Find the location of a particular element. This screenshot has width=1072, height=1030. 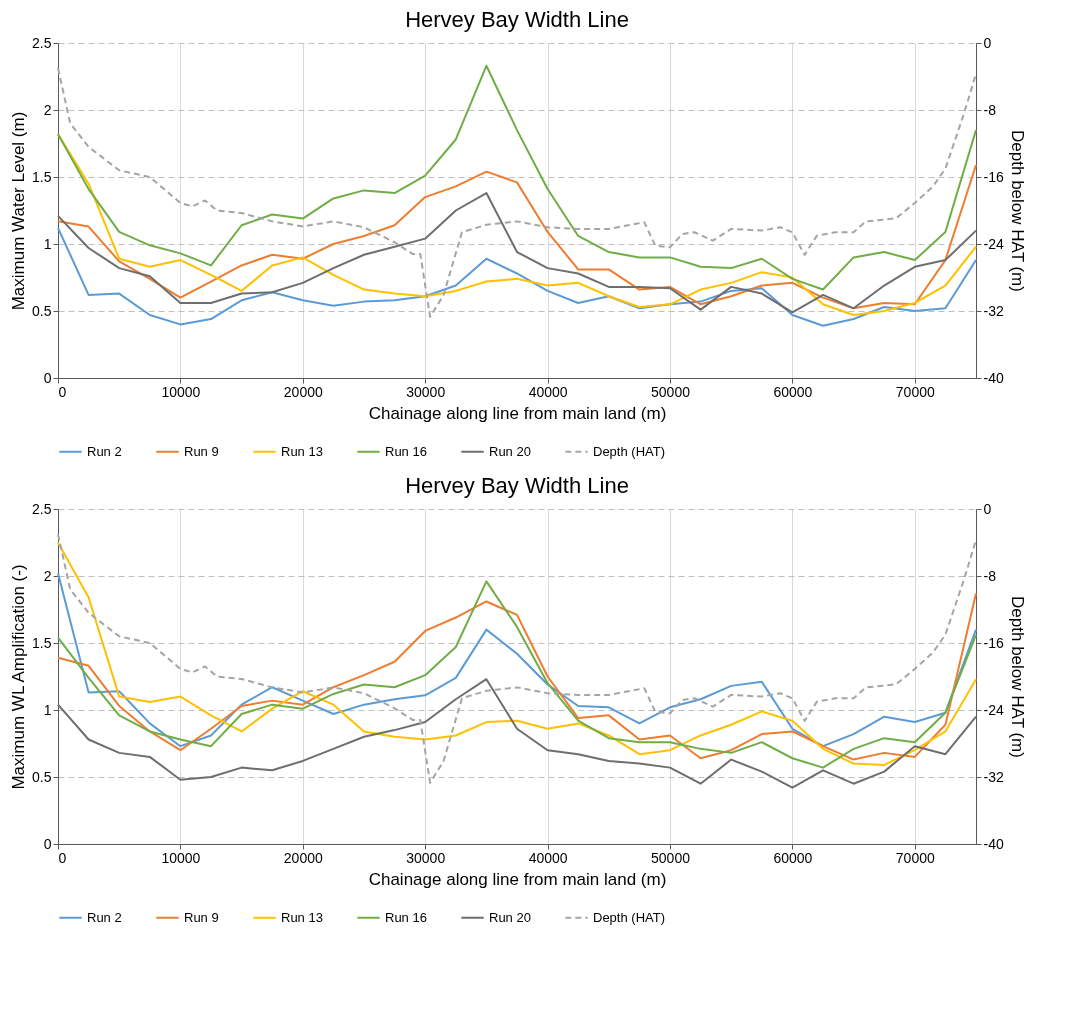

y-axis-title: Maximum Water Level (m) is located at coordinates (19, 211).